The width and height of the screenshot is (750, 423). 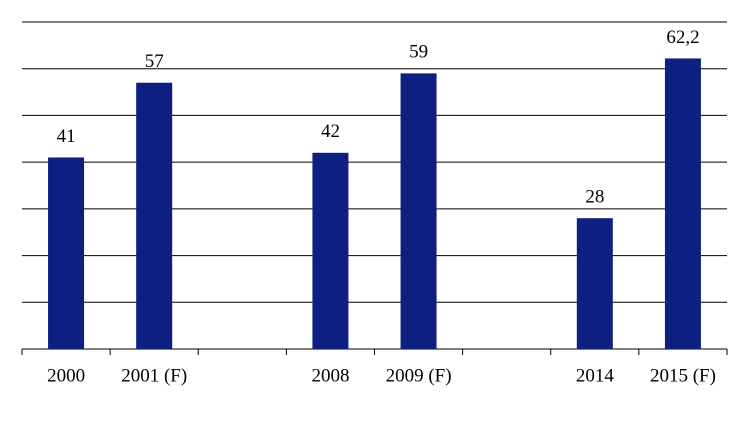 What do you see at coordinates (330, 131) in the screenshot?
I see `value-label: 42` at bounding box center [330, 131].